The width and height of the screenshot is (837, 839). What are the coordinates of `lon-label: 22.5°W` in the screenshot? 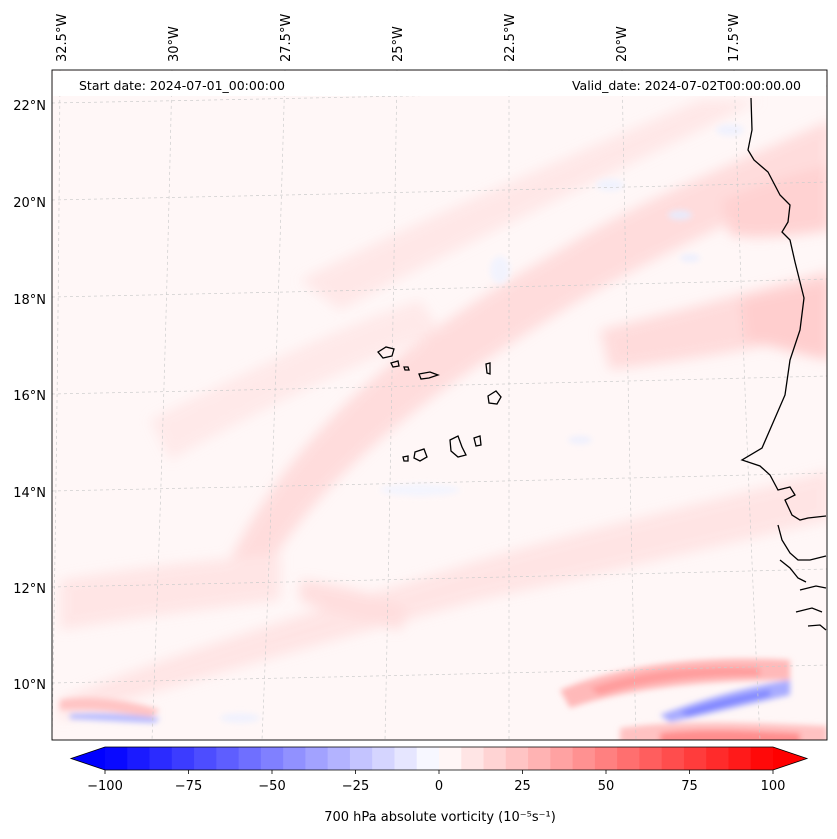 It's located at (510, 38).